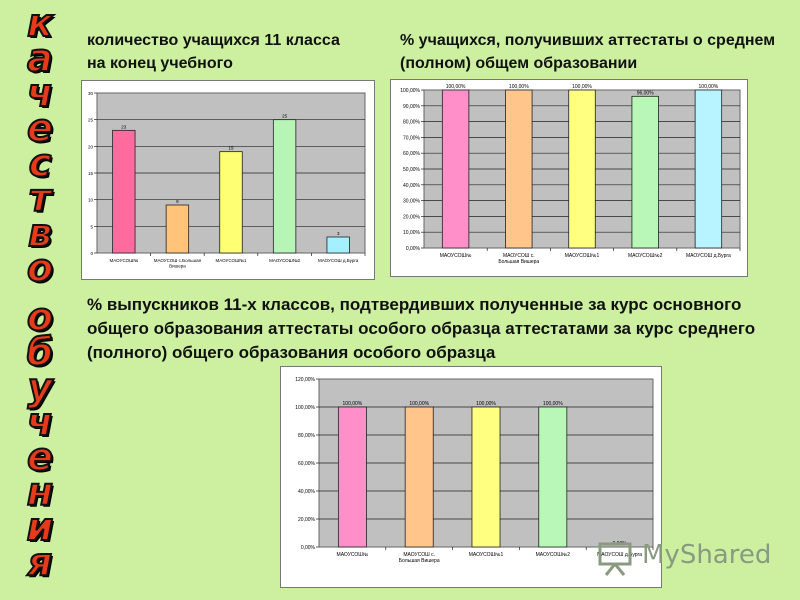 The image size is (800, 600). Describe the element at coordinates (40, 233) in the screenshot. I see `title-letter: в` at that location.